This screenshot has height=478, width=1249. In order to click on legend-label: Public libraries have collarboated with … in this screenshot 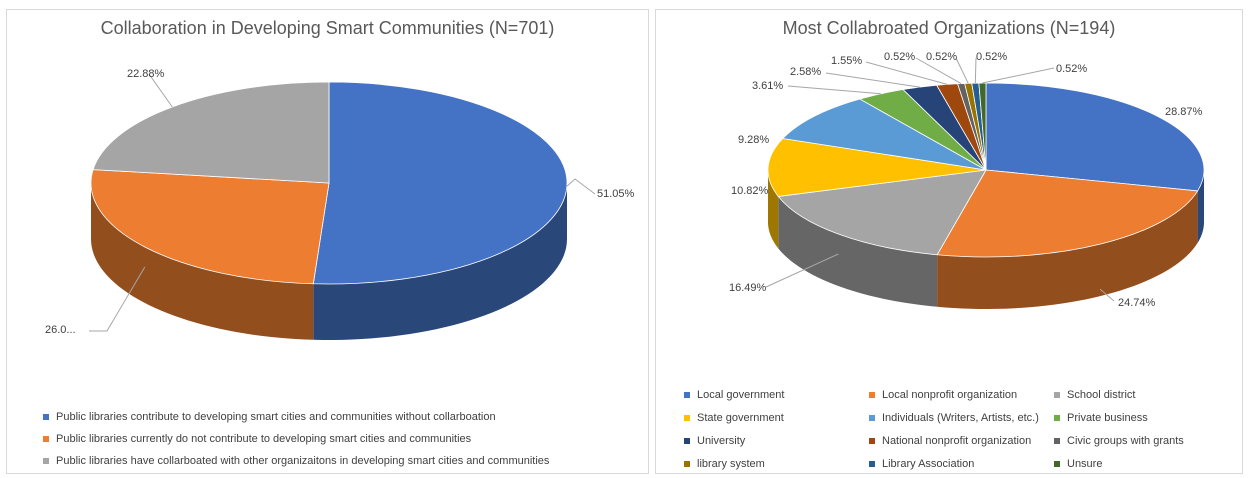, I will do `click(303, 461)`.